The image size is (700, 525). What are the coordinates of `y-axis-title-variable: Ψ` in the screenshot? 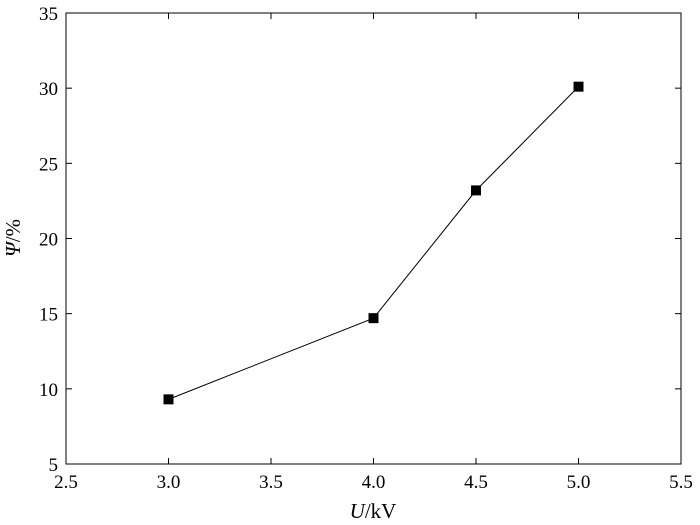 It's located at (13, 248).